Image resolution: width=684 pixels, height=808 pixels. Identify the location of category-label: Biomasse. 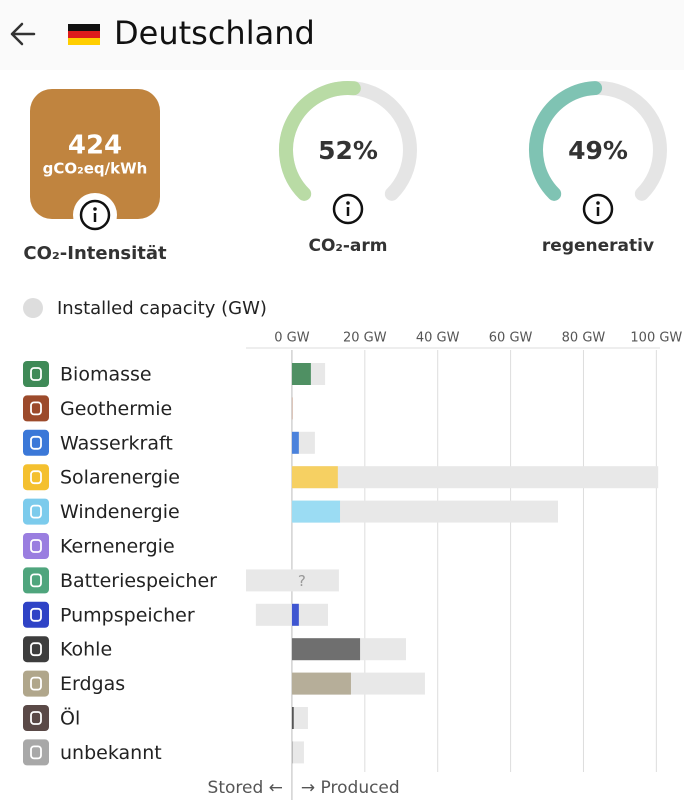
(106, 375).